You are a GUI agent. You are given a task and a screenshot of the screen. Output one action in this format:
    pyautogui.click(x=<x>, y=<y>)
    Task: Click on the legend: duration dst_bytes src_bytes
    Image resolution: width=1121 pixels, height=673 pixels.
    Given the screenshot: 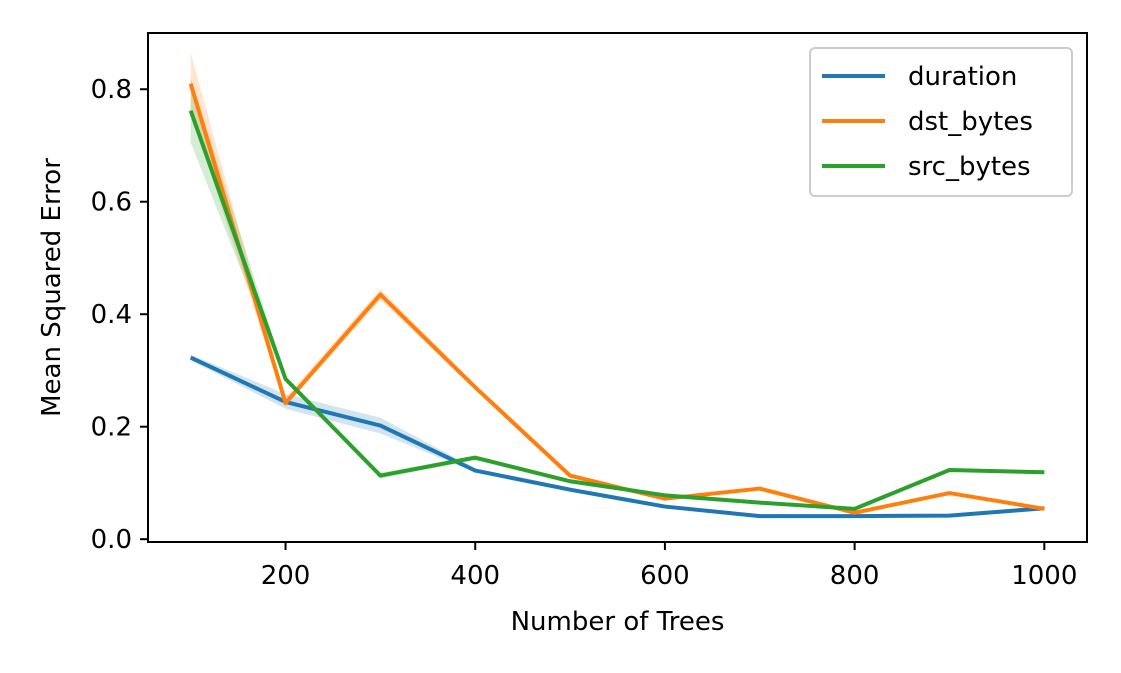 What is the action you would take?
    pyautogui.click(x=941, y=122)
    